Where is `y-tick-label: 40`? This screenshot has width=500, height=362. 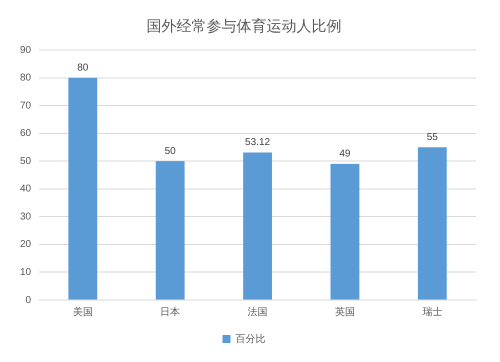
y-tick-label: 40 is located at coordinates (26, 189).